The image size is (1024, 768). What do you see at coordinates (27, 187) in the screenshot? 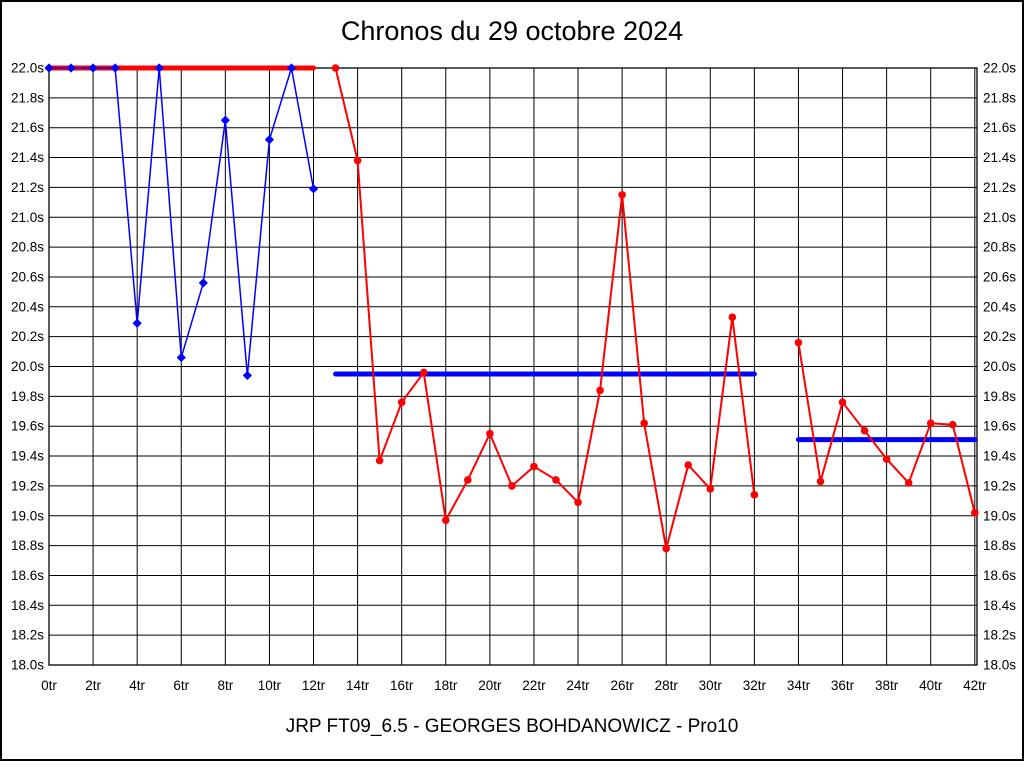
I see `y-tick-label-left: 21.2s` at bounding box center [27, 187].